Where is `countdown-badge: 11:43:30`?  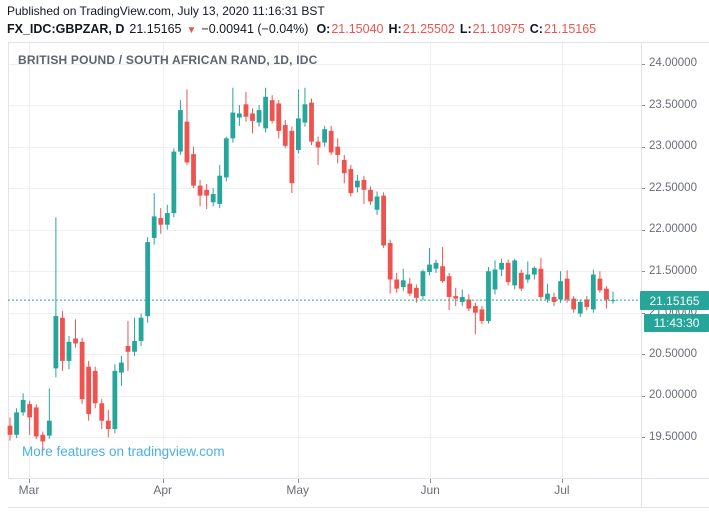 countdown-badge: 11:43:30 is located at coordinates (676, 323).